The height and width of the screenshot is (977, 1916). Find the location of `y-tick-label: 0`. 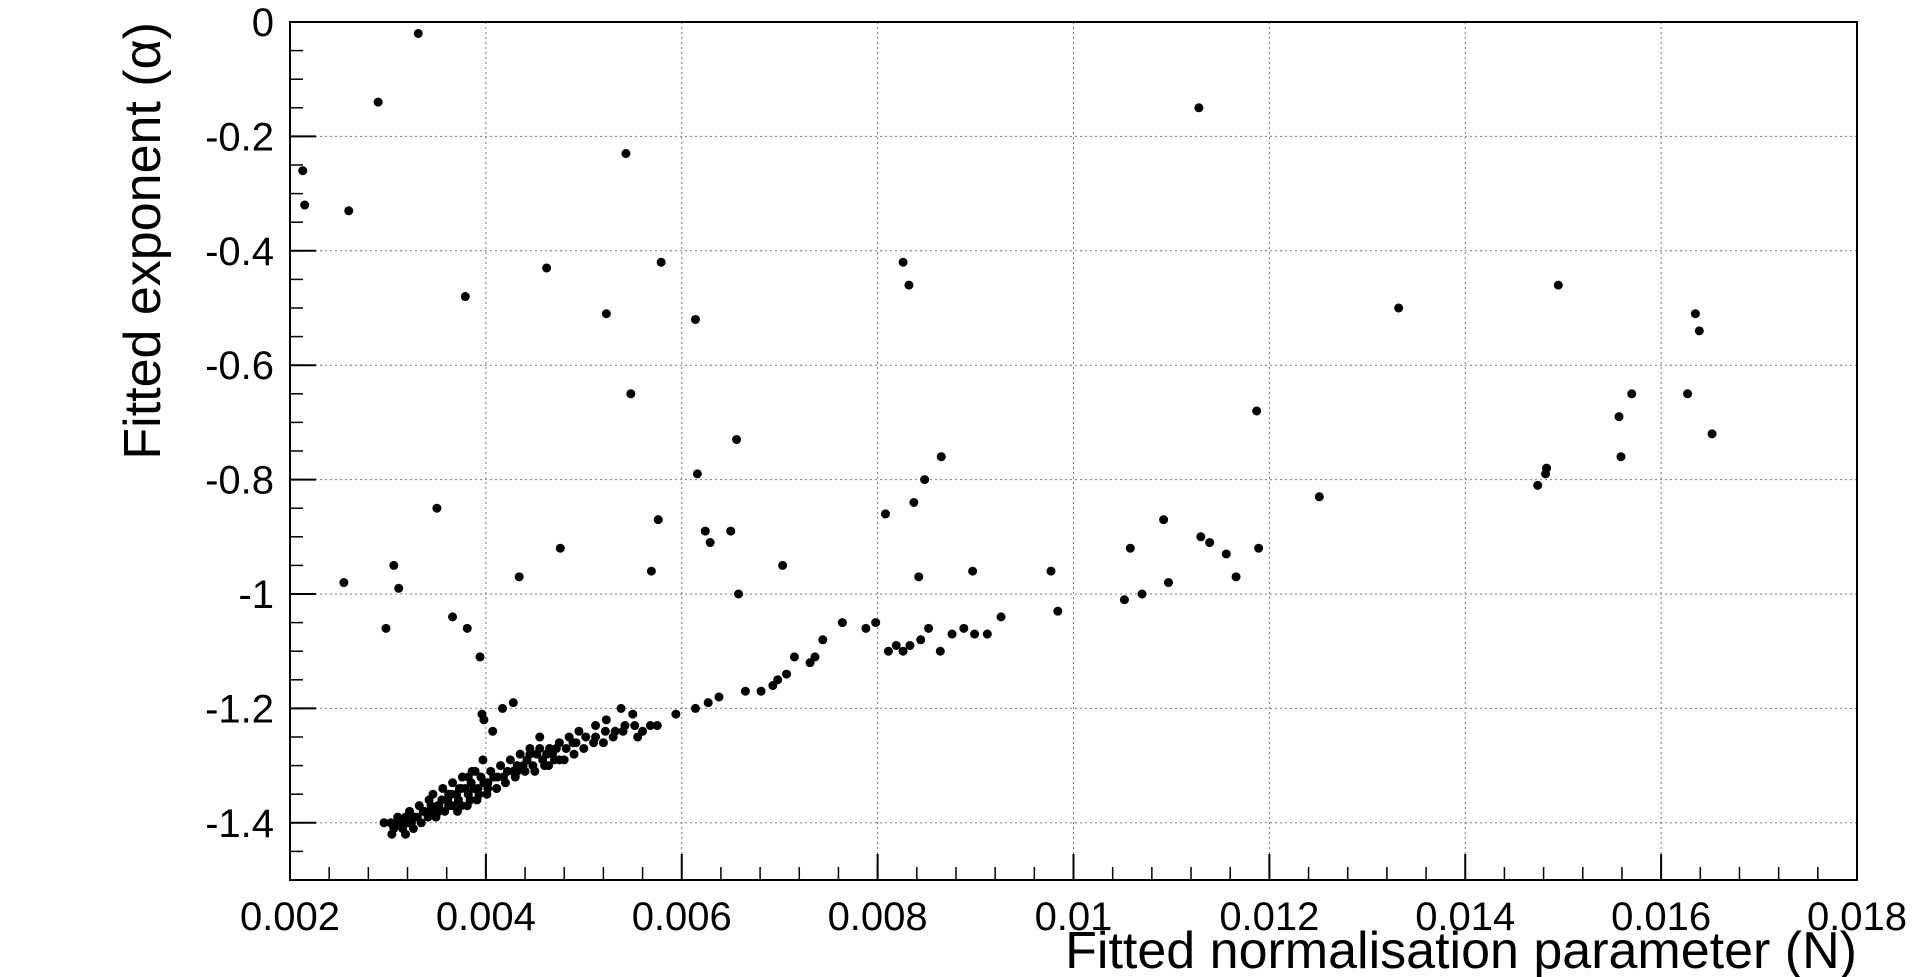

y-tick-label: 0 is located at coordinates (263, 23).